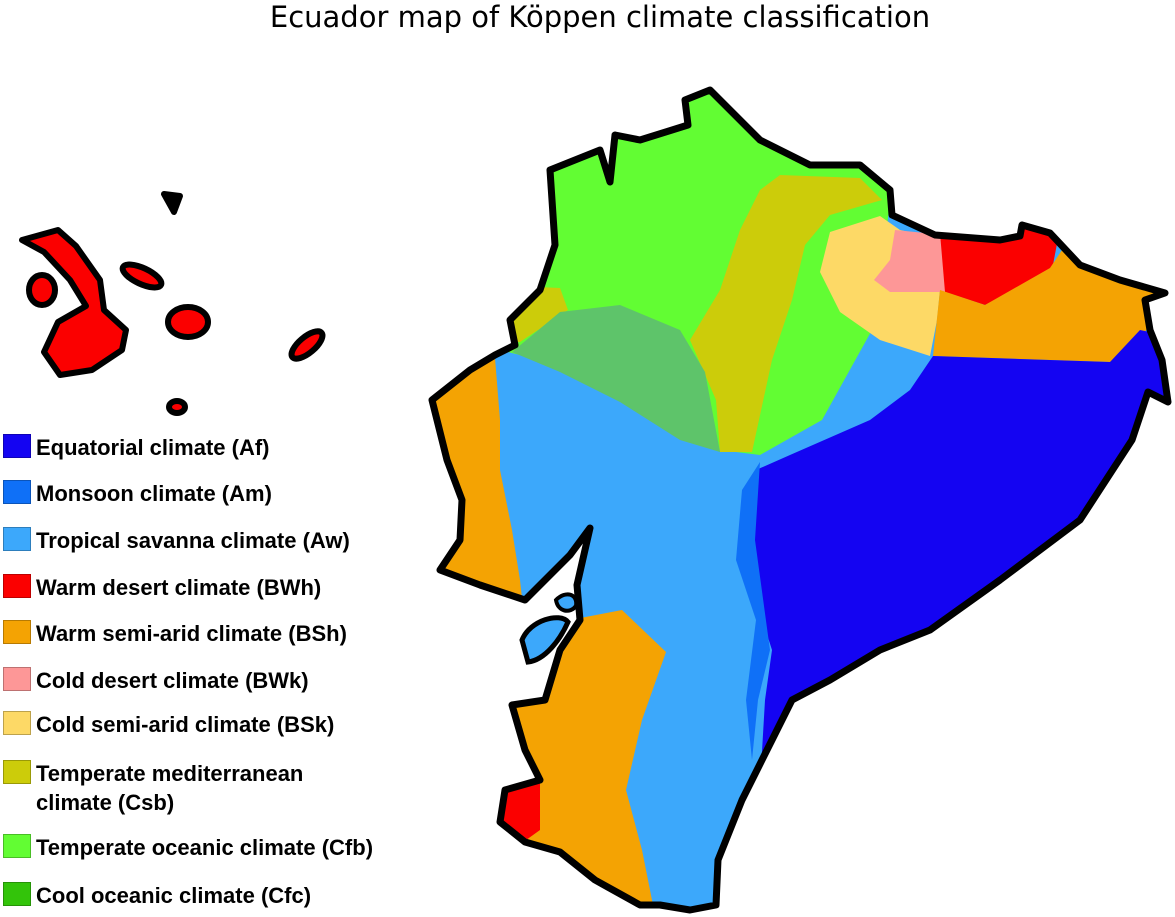 The width and height of the screenshot is (1175, 917). Describe the element at coordinates (174, 895) in the screenshot. I see `legend-label: Cool oceanic climate (Cfc)` at that location.